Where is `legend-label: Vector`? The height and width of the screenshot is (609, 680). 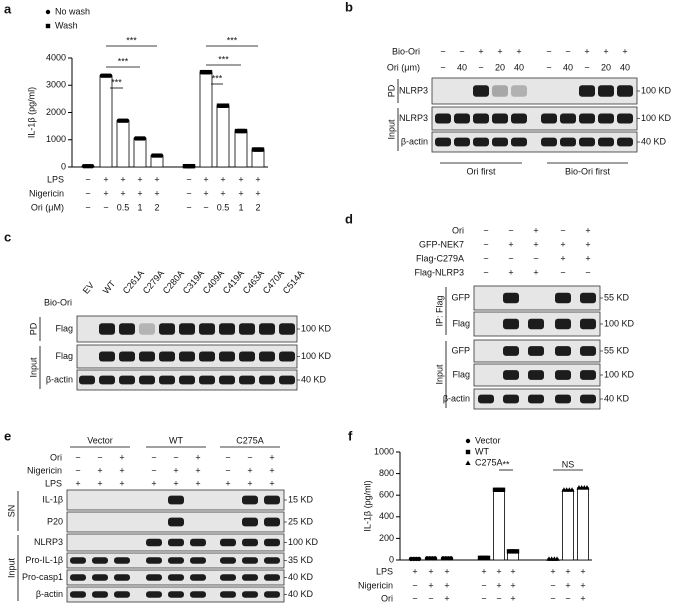
legend-label: Vector is located at coordinates (488, 440).